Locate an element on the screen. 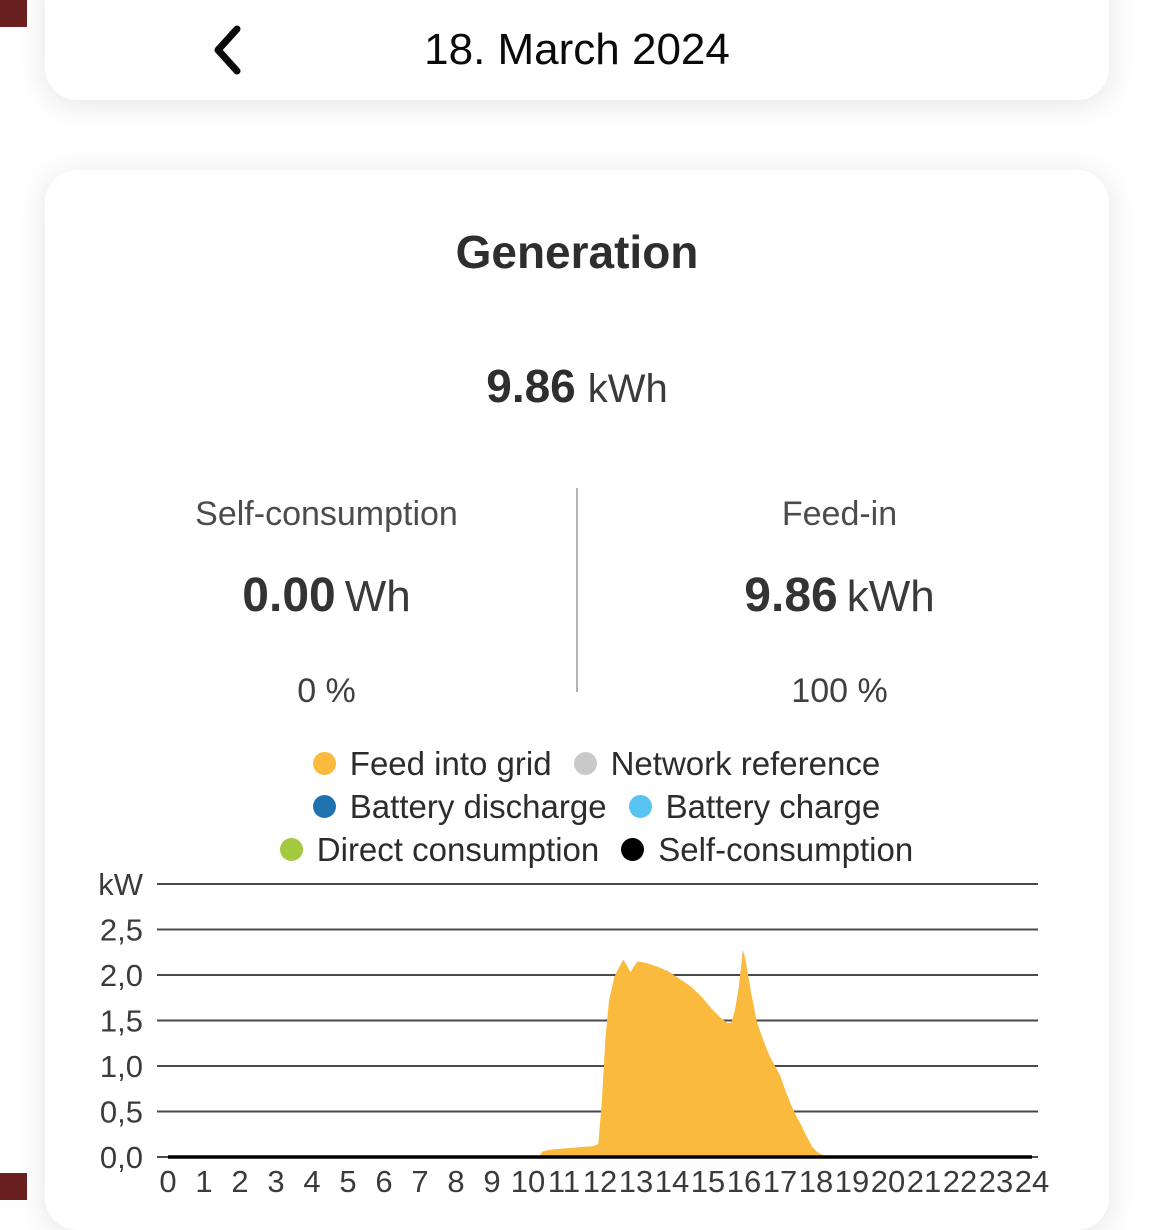  legend-item-feed-into-grid: Feed into grid is located at coordinates (432, 764).